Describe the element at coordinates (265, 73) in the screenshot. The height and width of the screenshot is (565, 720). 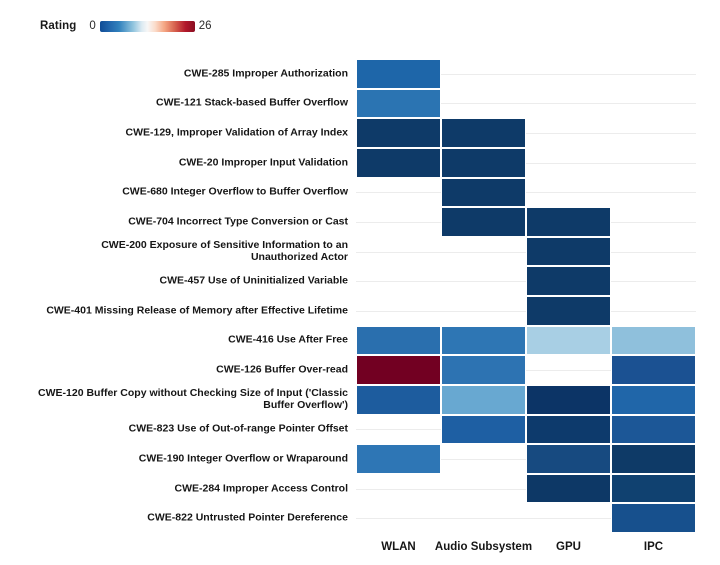
I see `row-label: CWE-285 Improper Authorization` at that location.